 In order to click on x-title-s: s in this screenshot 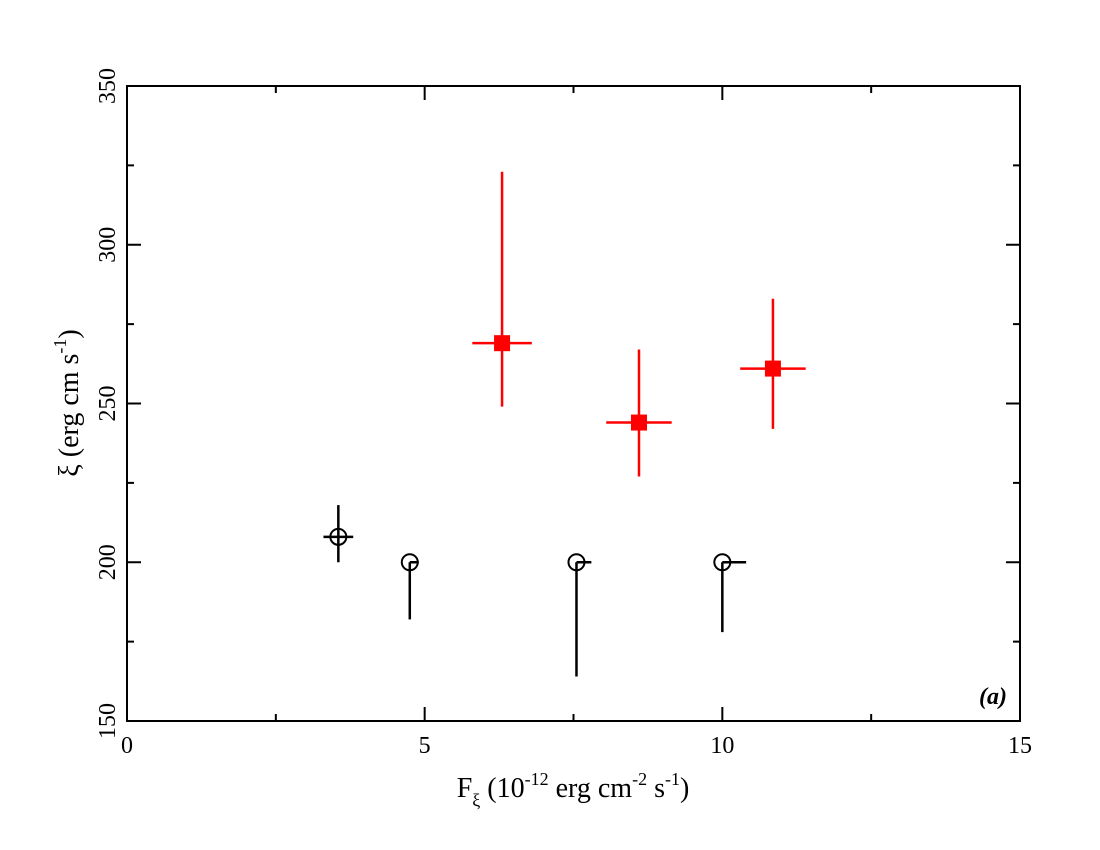, I will do `click(656, 788)`.